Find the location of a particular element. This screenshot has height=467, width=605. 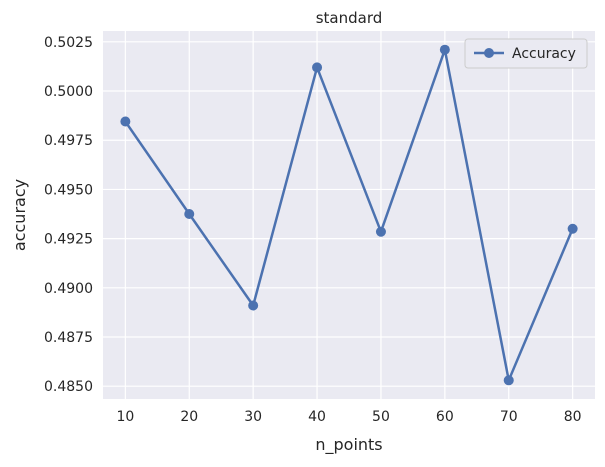

legend-box is located at coordinates (526, 53).